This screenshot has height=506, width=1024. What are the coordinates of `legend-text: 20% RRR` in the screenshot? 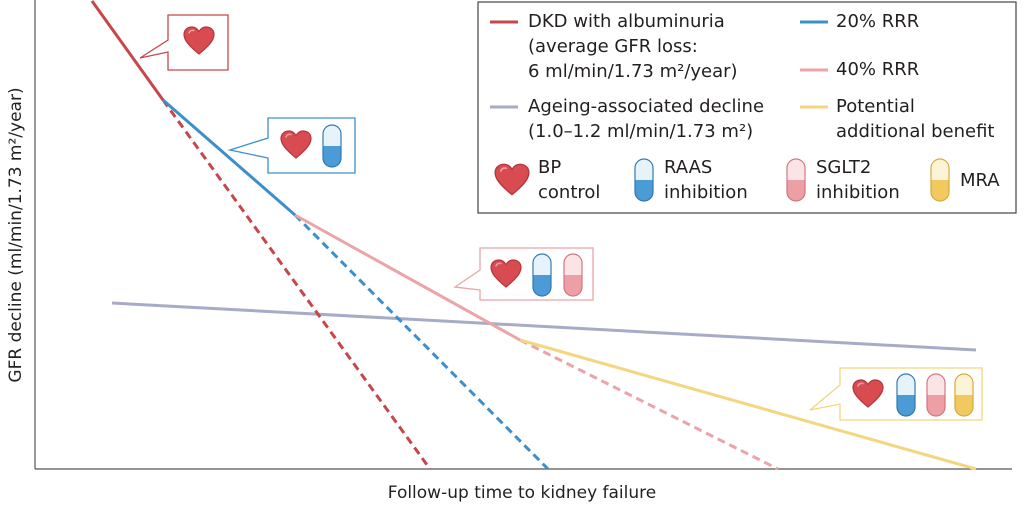 It's located at (877, 21).